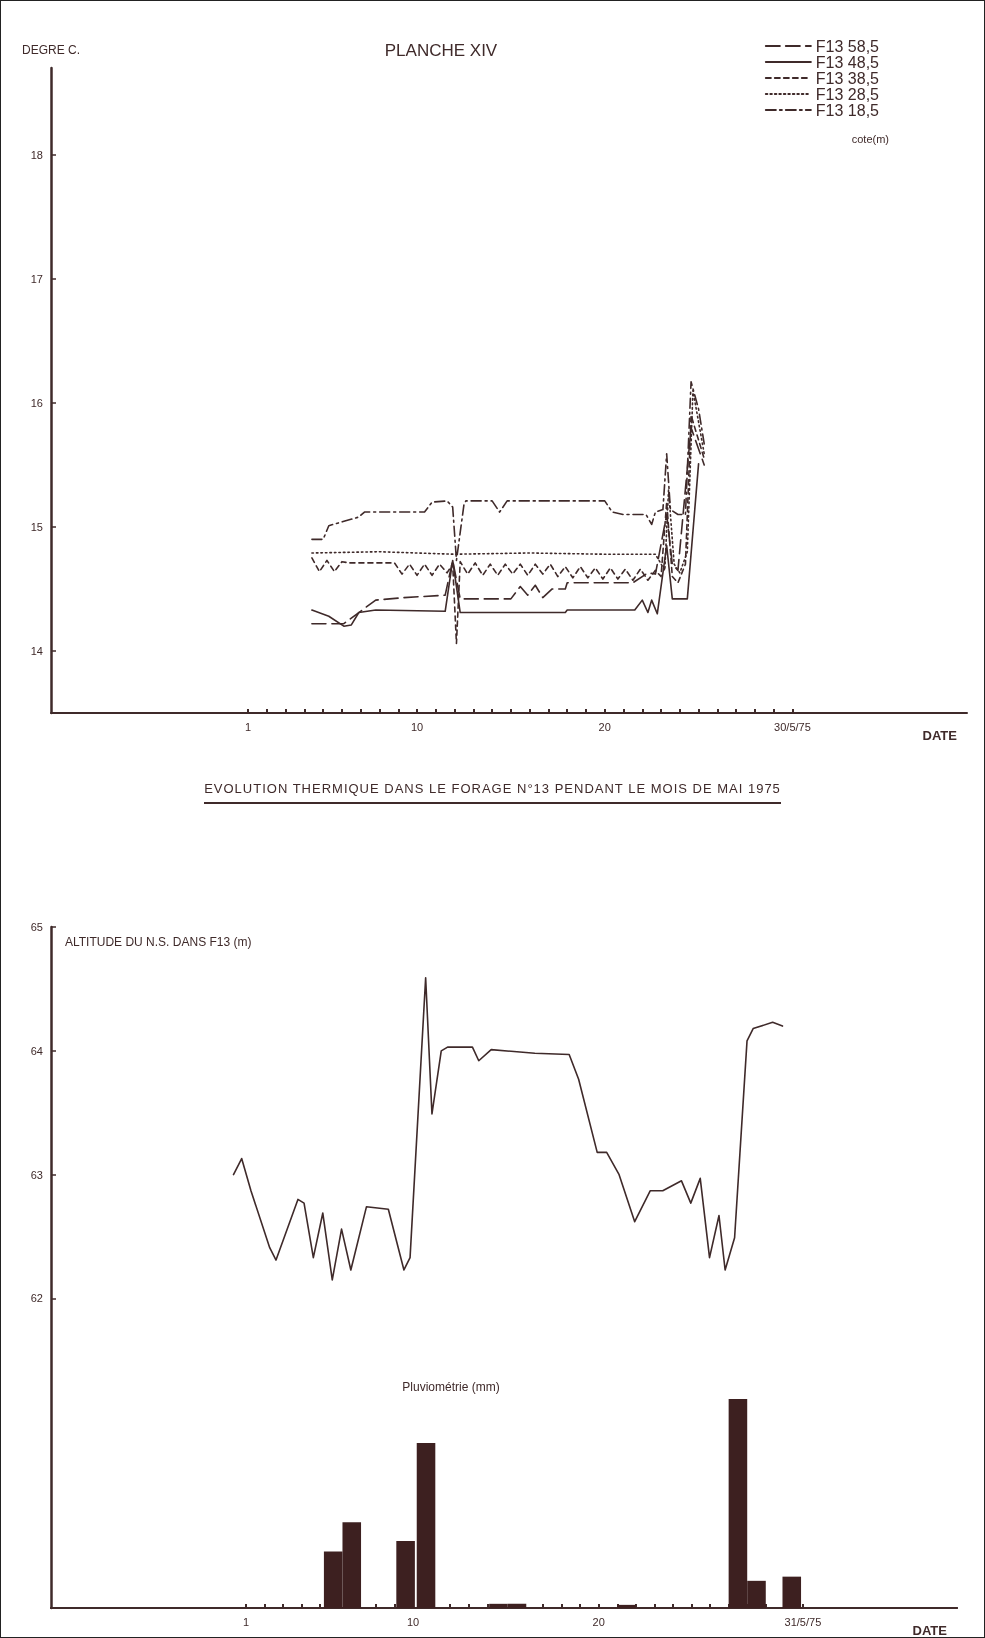 Image resolution: width=985 pixels, height=1638 pixels. I want to click on y-tick-label: 15, so click(36, 526).